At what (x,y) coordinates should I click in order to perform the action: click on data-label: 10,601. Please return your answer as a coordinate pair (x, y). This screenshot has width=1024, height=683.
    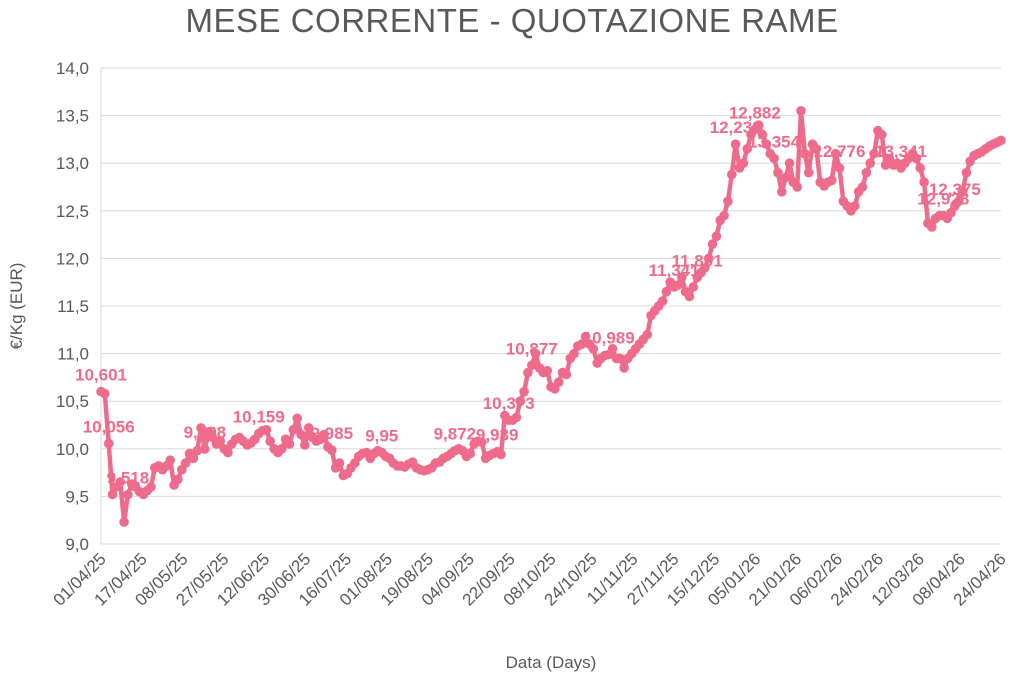
    Looking at the image, I should click on (101, 375).